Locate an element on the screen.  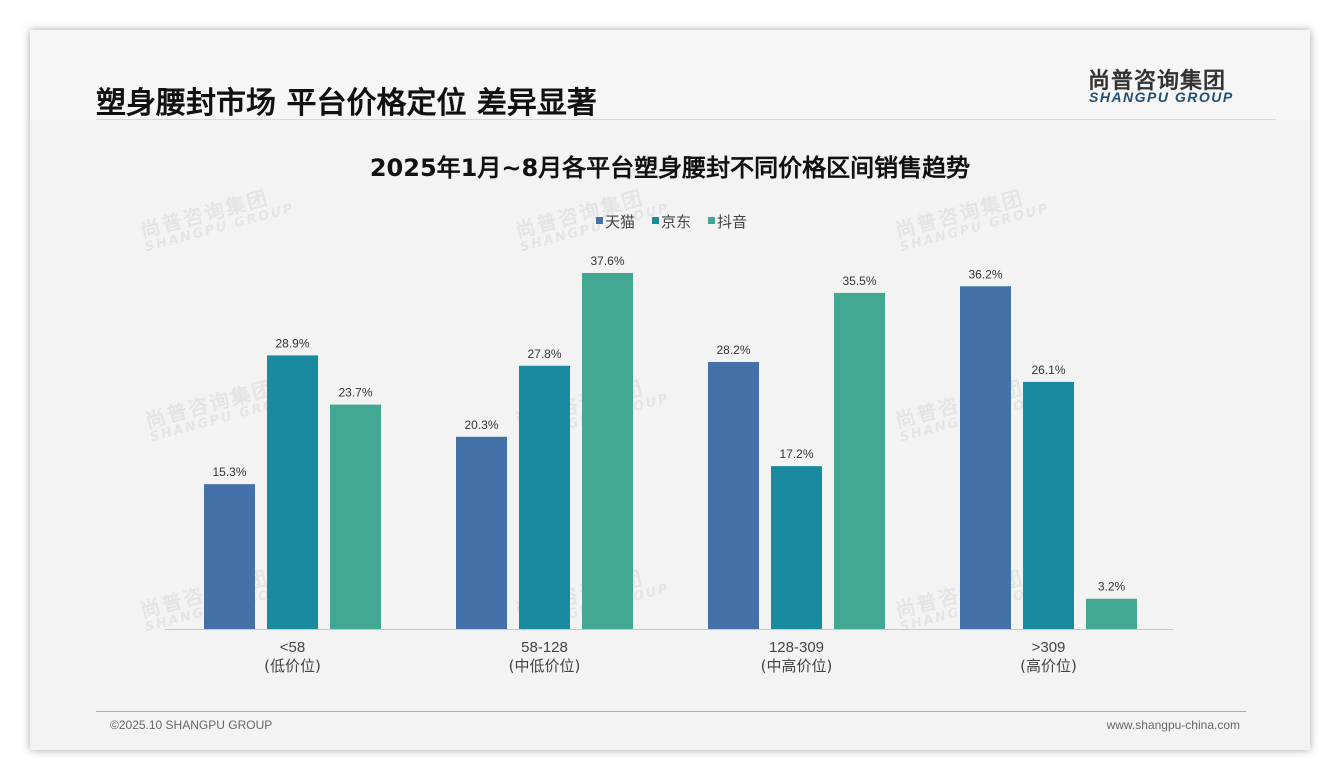
legend-label-2: 抖音 is located at coordinates (732, 222).